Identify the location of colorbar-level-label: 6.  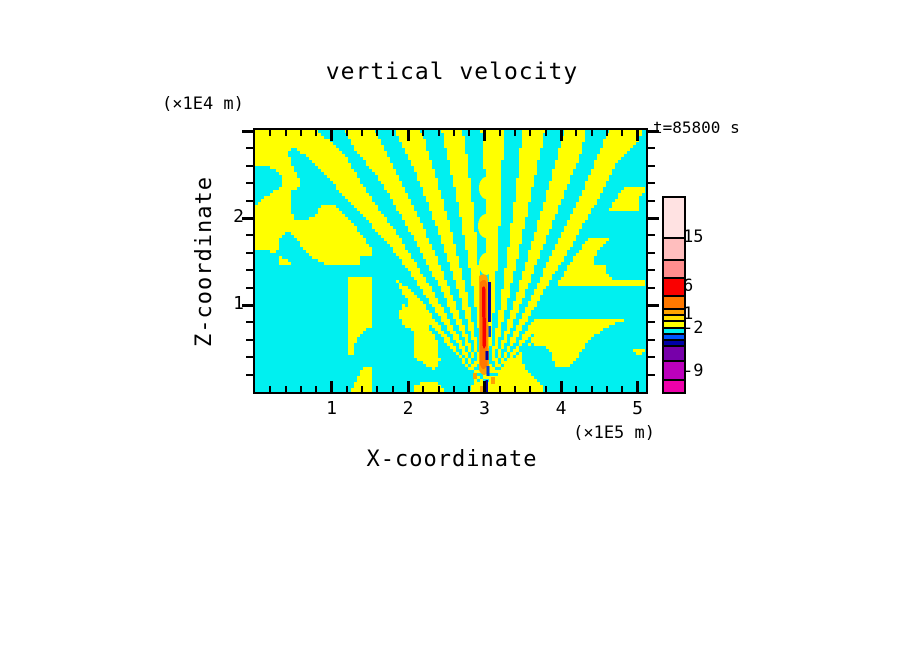
(688, 286).